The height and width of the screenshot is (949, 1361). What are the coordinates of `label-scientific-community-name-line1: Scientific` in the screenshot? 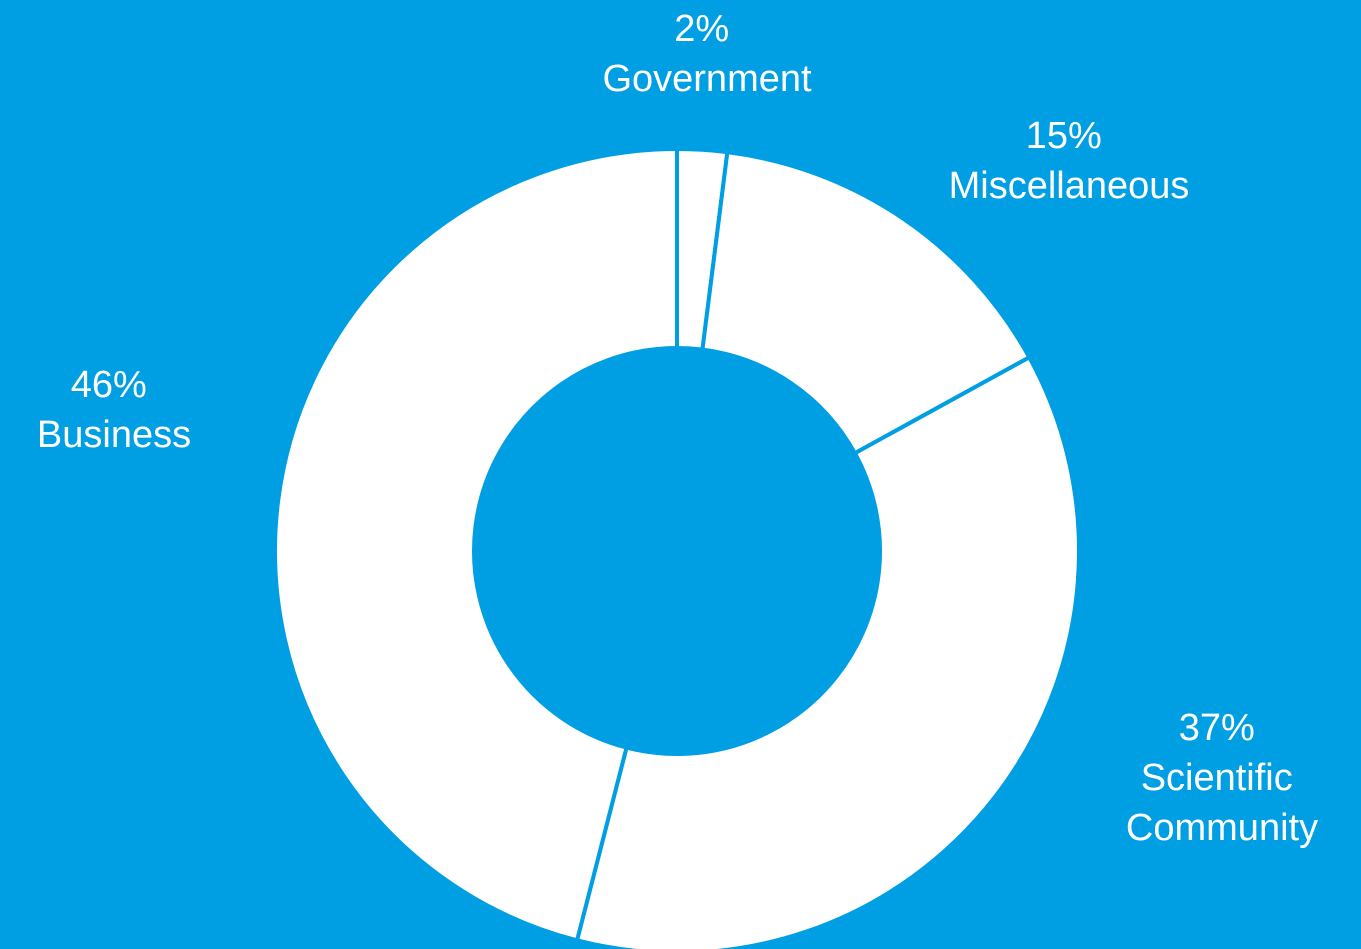 It's located at (1217, 778).